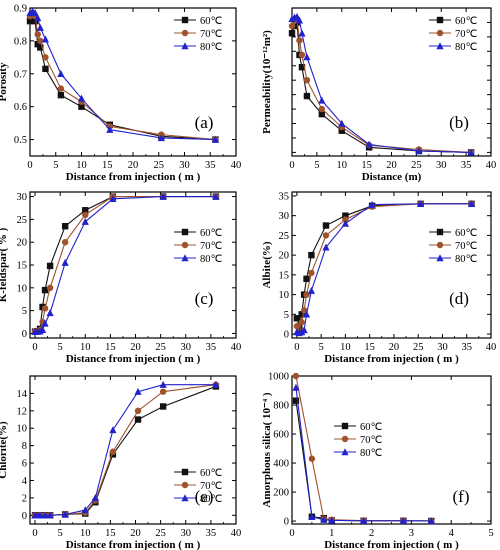 The width and height of the screenshot is (500, 550). What do you see at coordinates (452, 533) in the screenshot?
I see `x-tick-label: 4` at bounding box center [452, 533].